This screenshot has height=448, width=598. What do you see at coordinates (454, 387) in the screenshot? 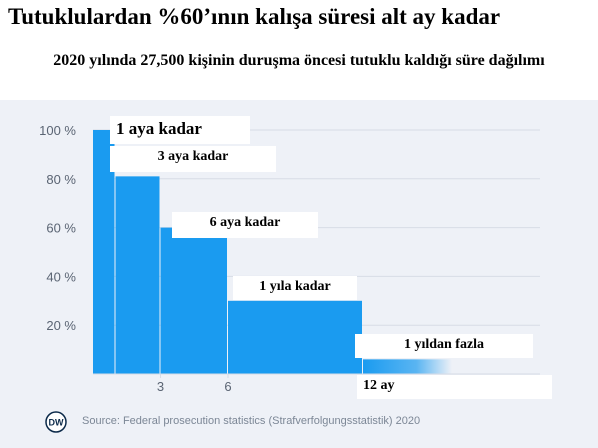
I see `x-tick-label: 12 ay` at bounding box center [454, 387].